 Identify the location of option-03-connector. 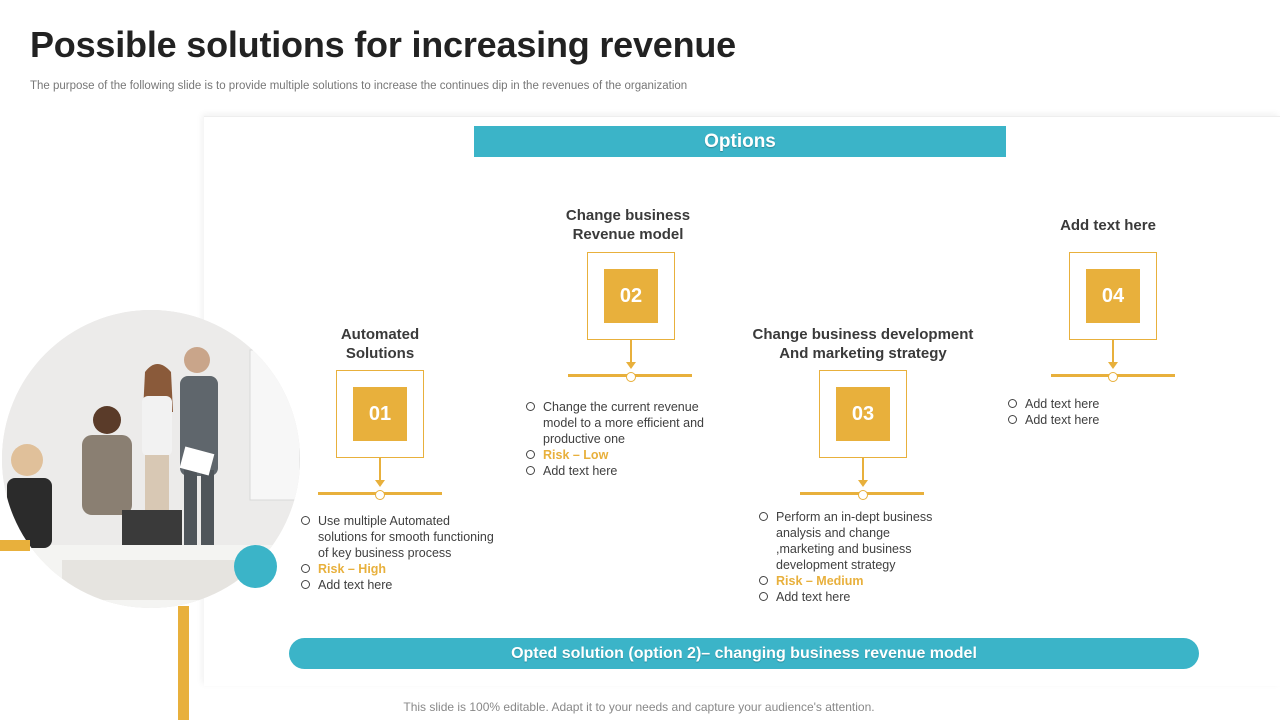
(863, 470).